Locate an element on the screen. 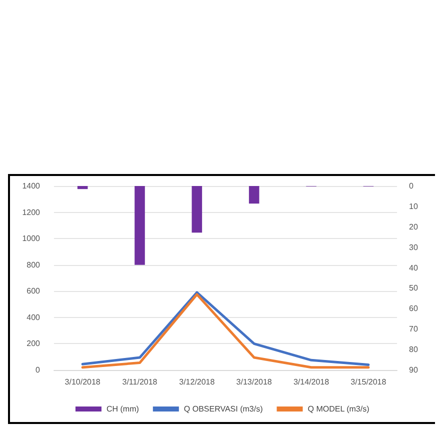 This screenshot has width=441, height=430. legend-label: Q OBSERVASI (m3/s) is located at coordinates (224, 409).